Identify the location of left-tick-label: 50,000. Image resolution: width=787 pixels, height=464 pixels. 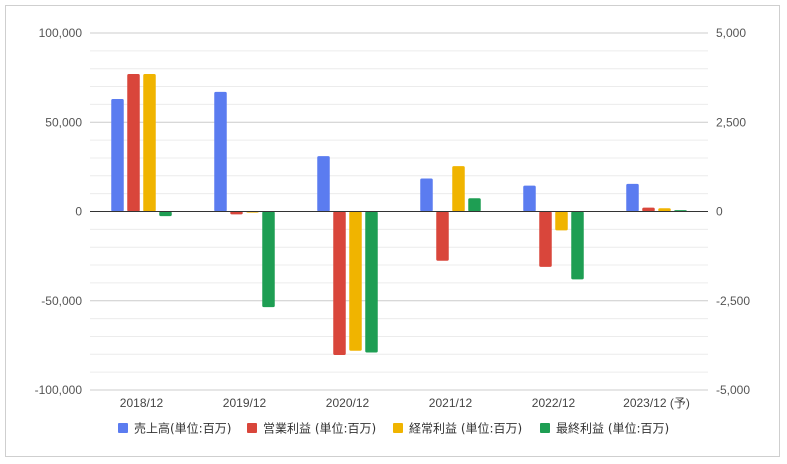
(63, 122).